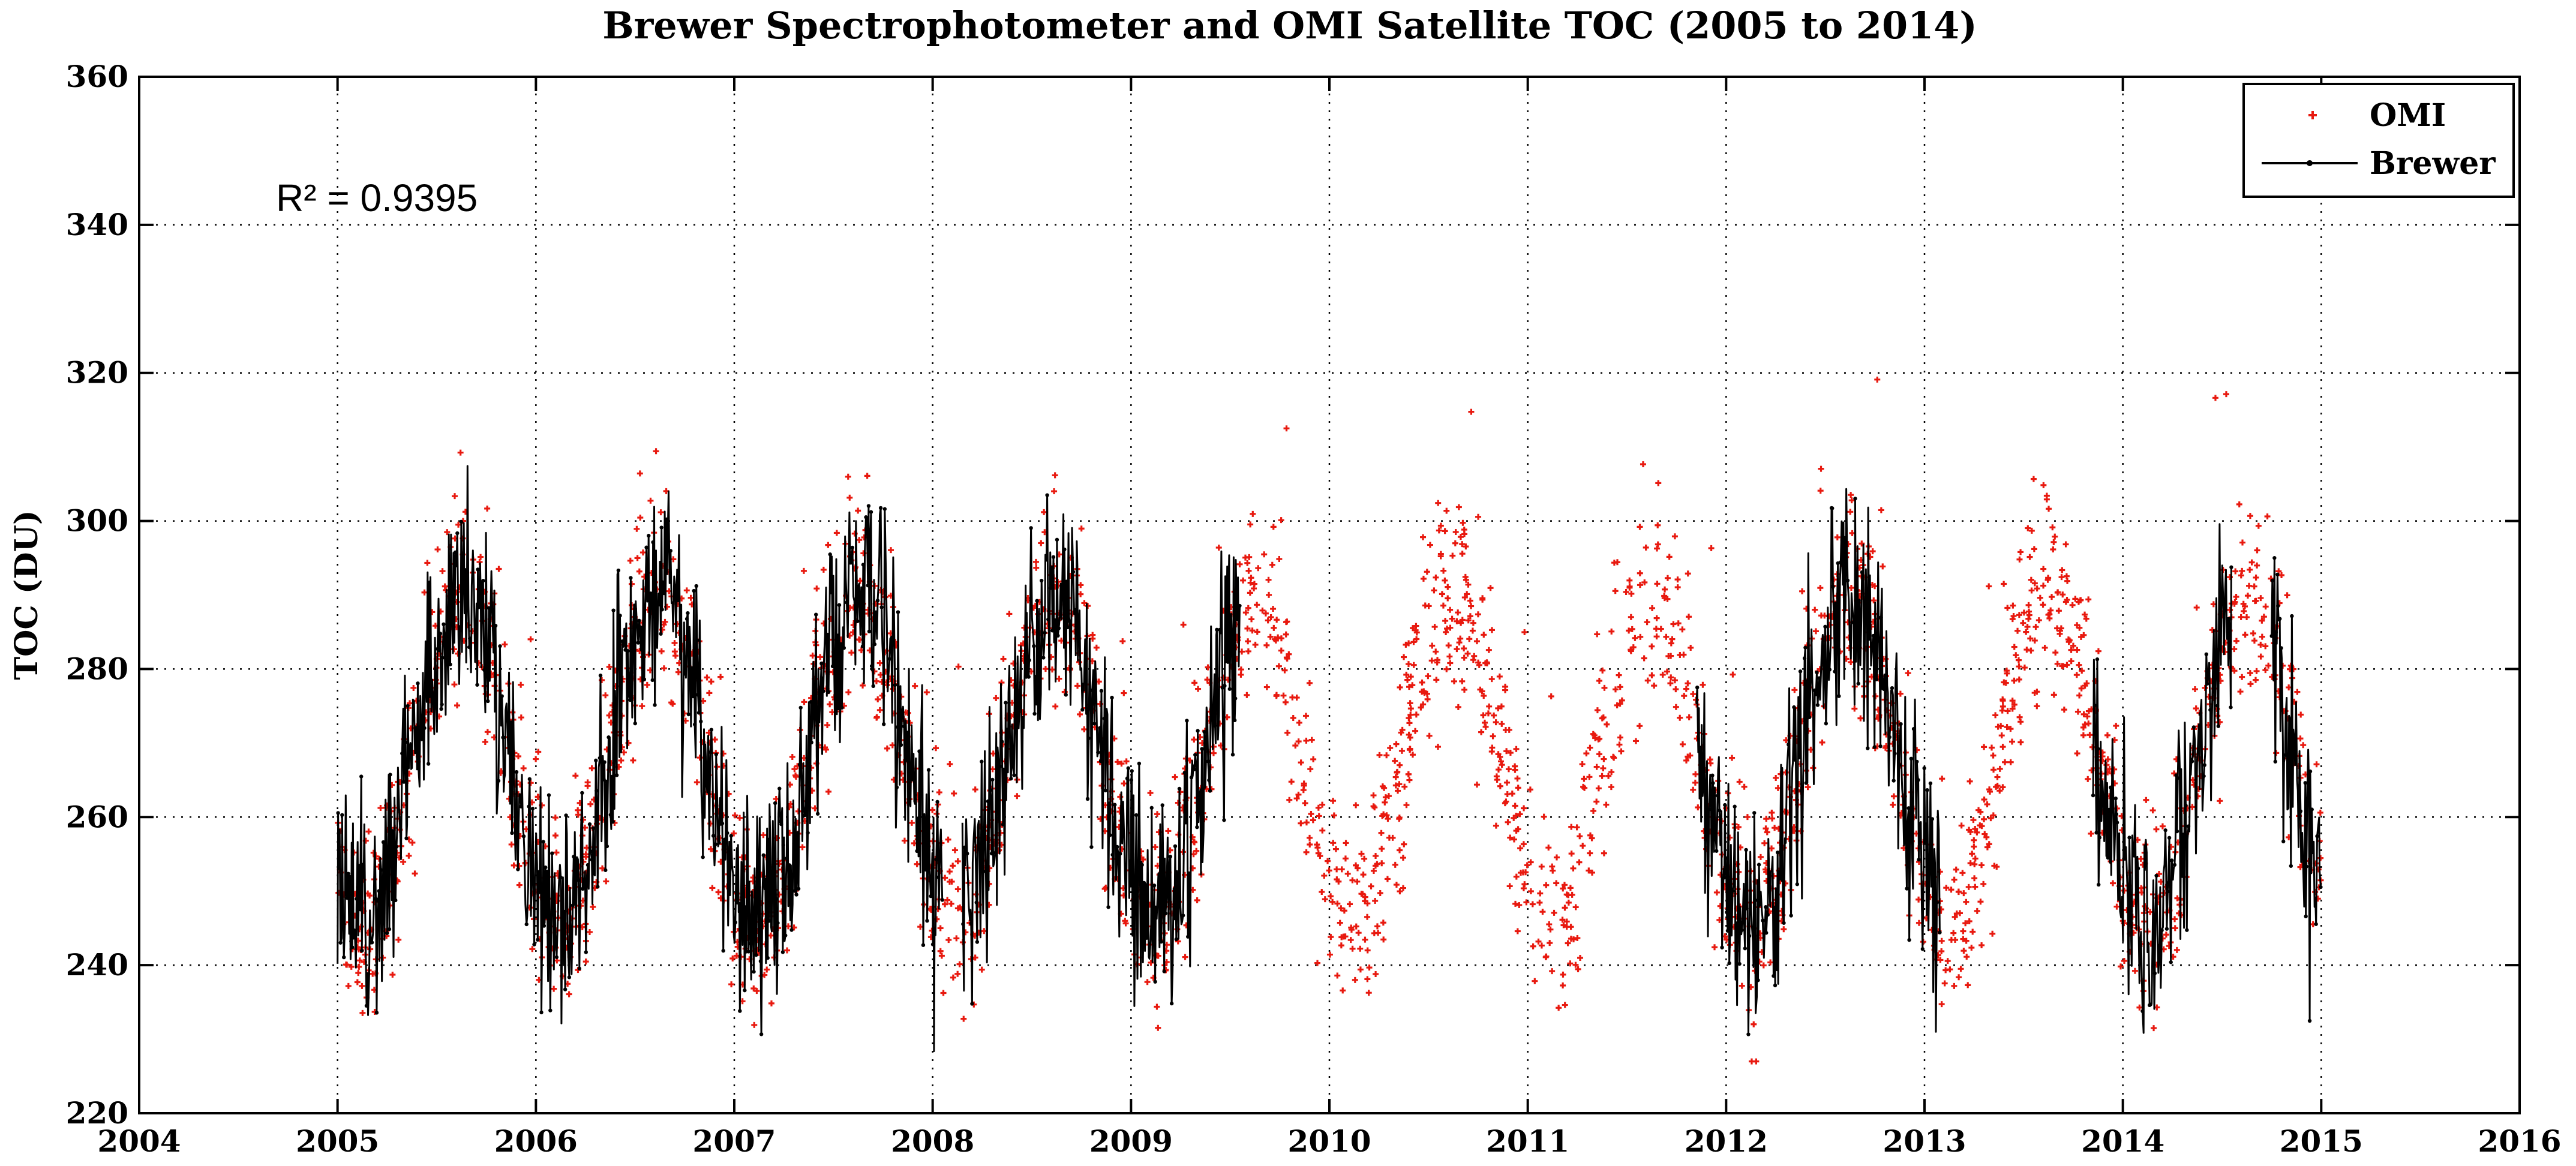 The width and height of the screenshot is (2576, 1166). I want to click on x-tick-label: 2012, so click(1726, 1141).